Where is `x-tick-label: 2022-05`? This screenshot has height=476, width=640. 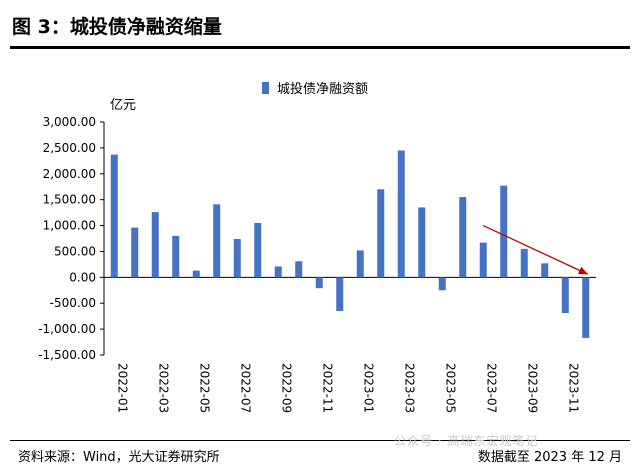 x-tick-label: 2022-05 is located at coordinates (204, 388).